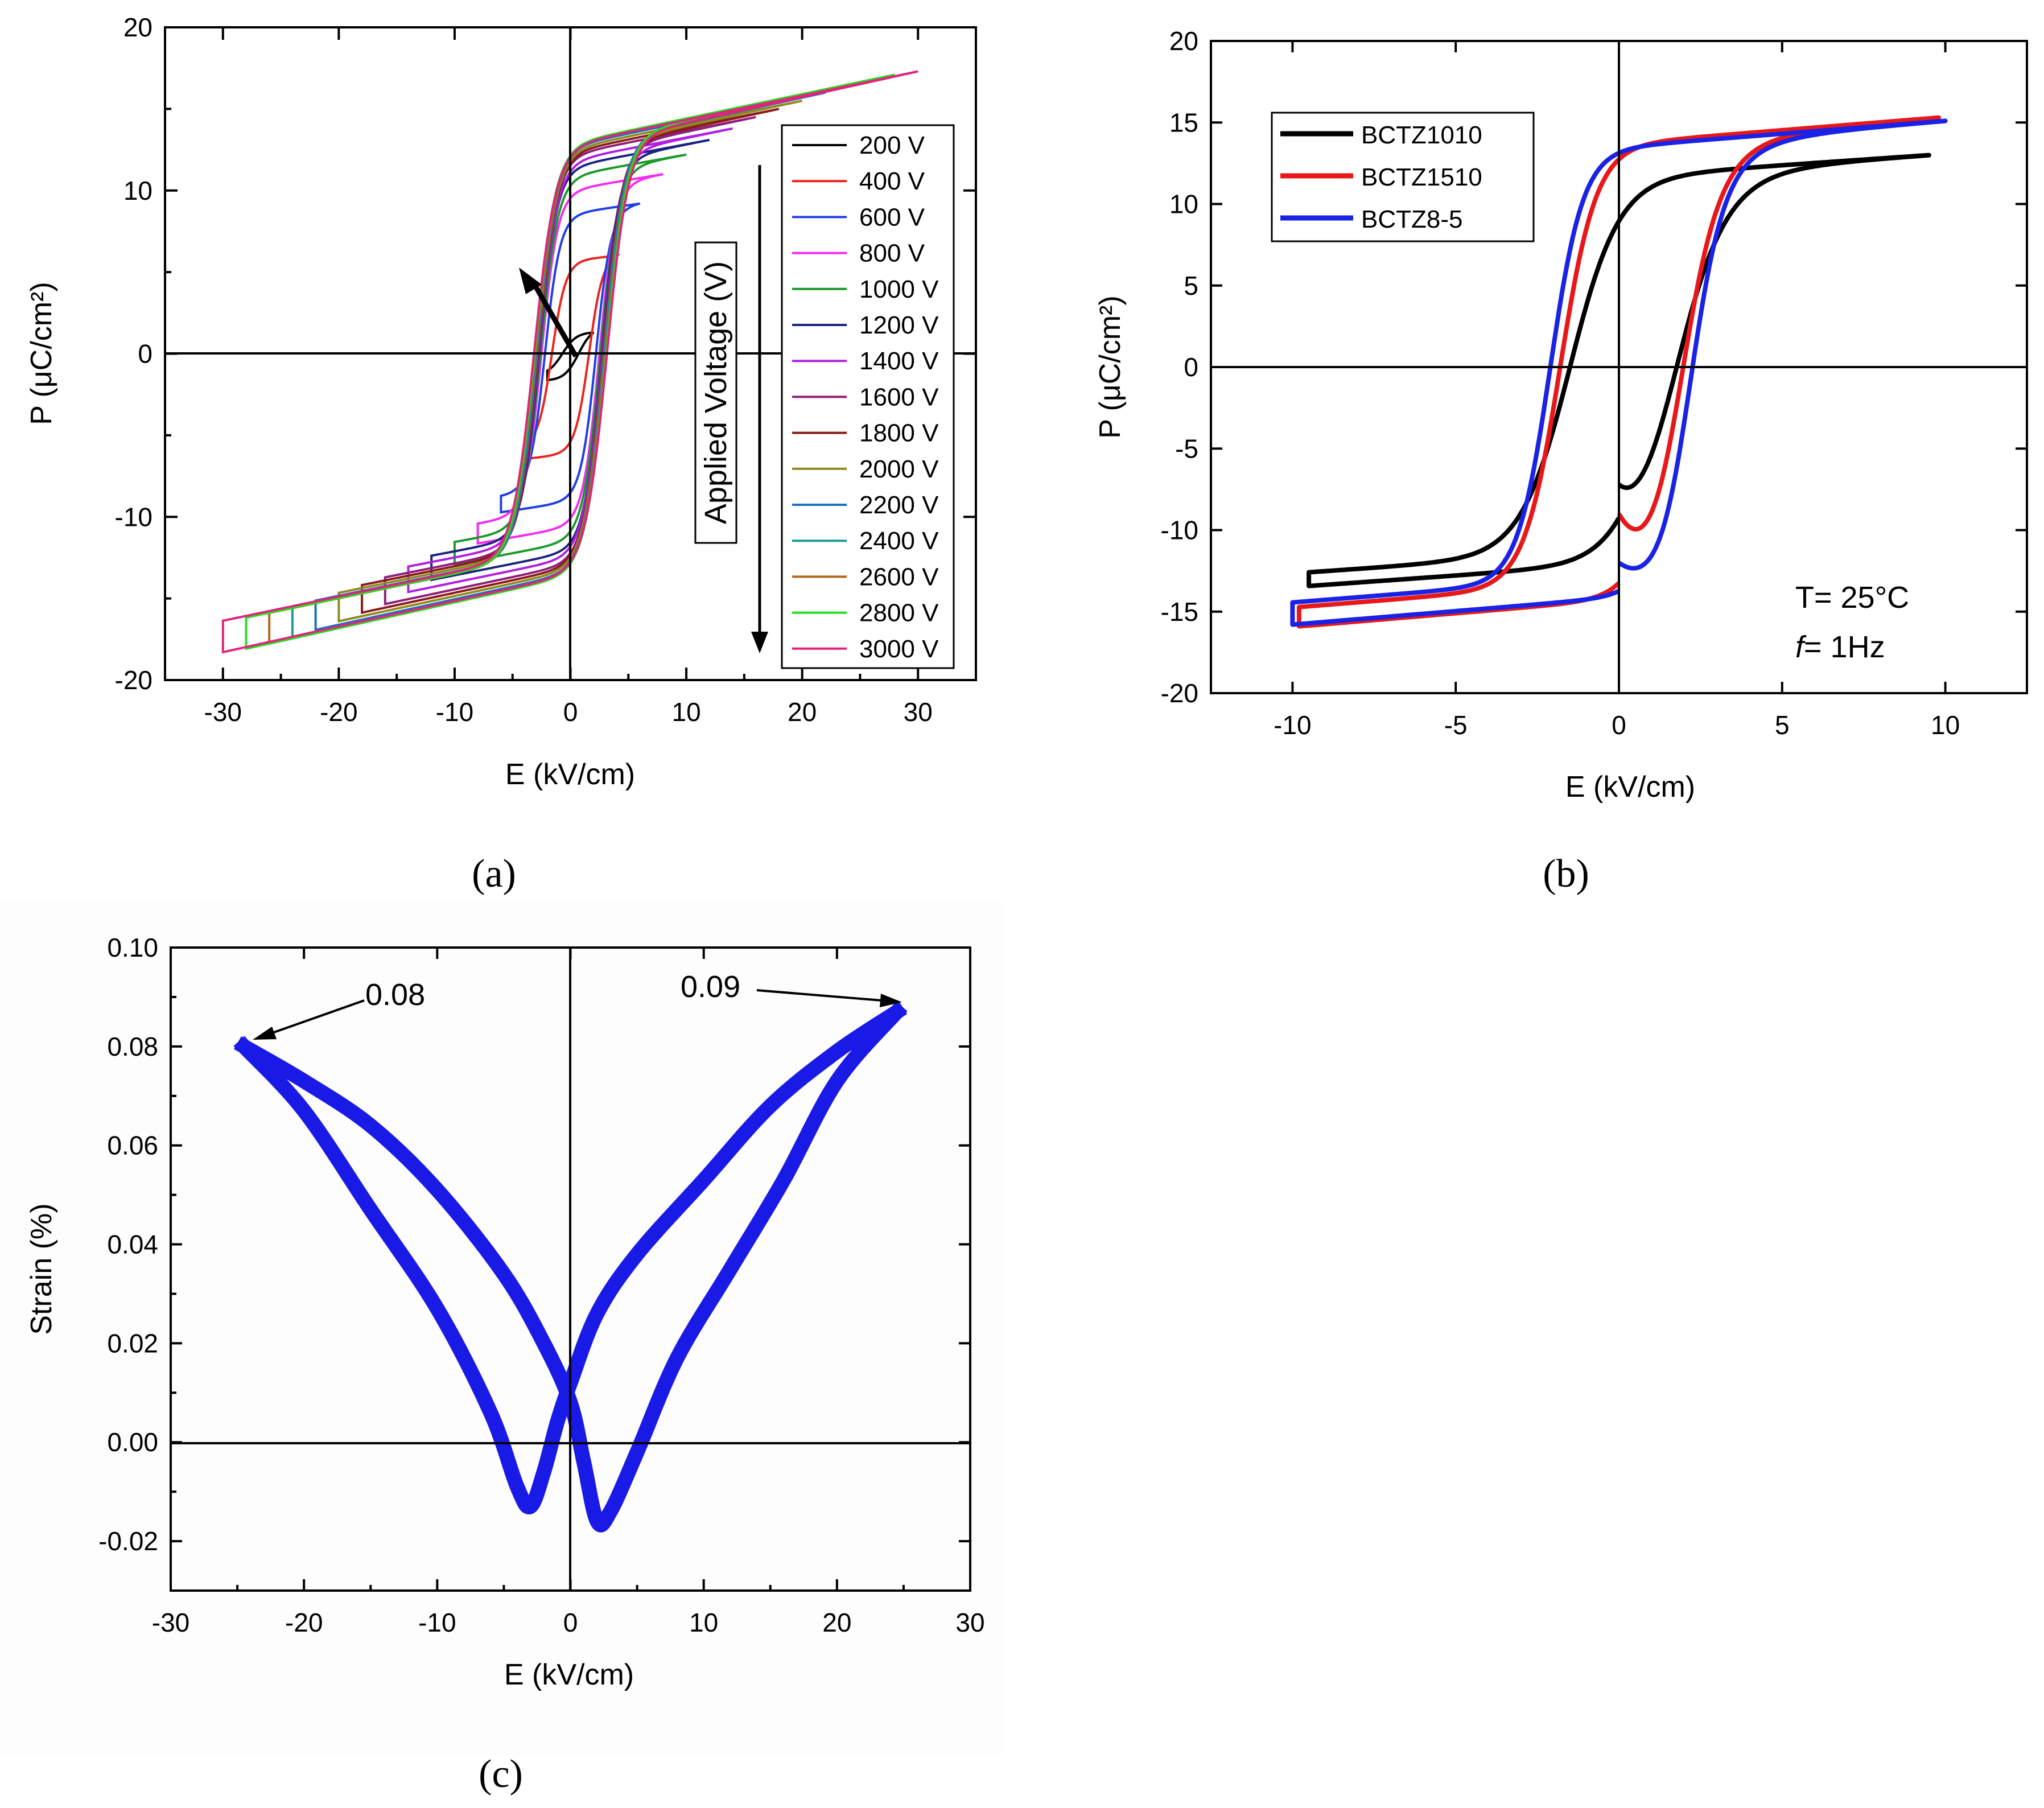 The image size is (2044, 1808). I want to click on chart-c-x-tick-label: -20, so click(304, 1622).